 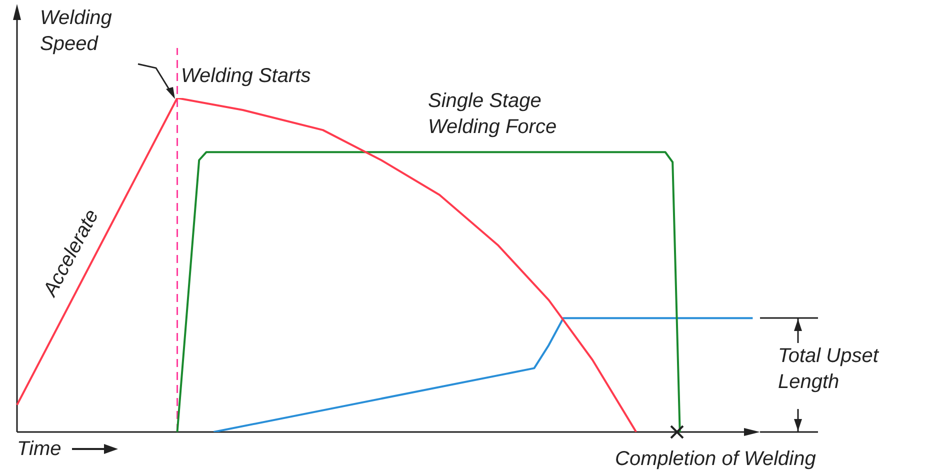 What do you see at coordinates (715, 459) in the screenshot?
I see `text: Completion of Welding` at bounding box center [715, 459].